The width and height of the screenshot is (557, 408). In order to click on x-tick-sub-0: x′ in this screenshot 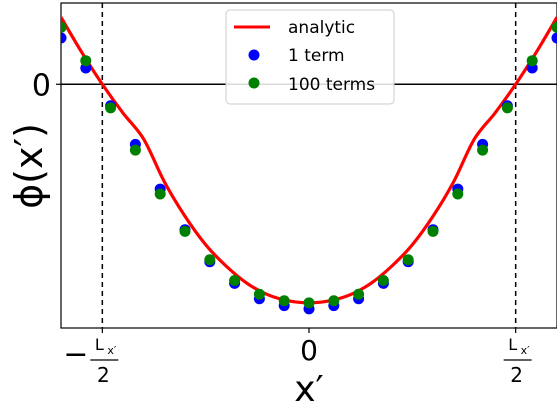, I will do `click(112, 350)`.